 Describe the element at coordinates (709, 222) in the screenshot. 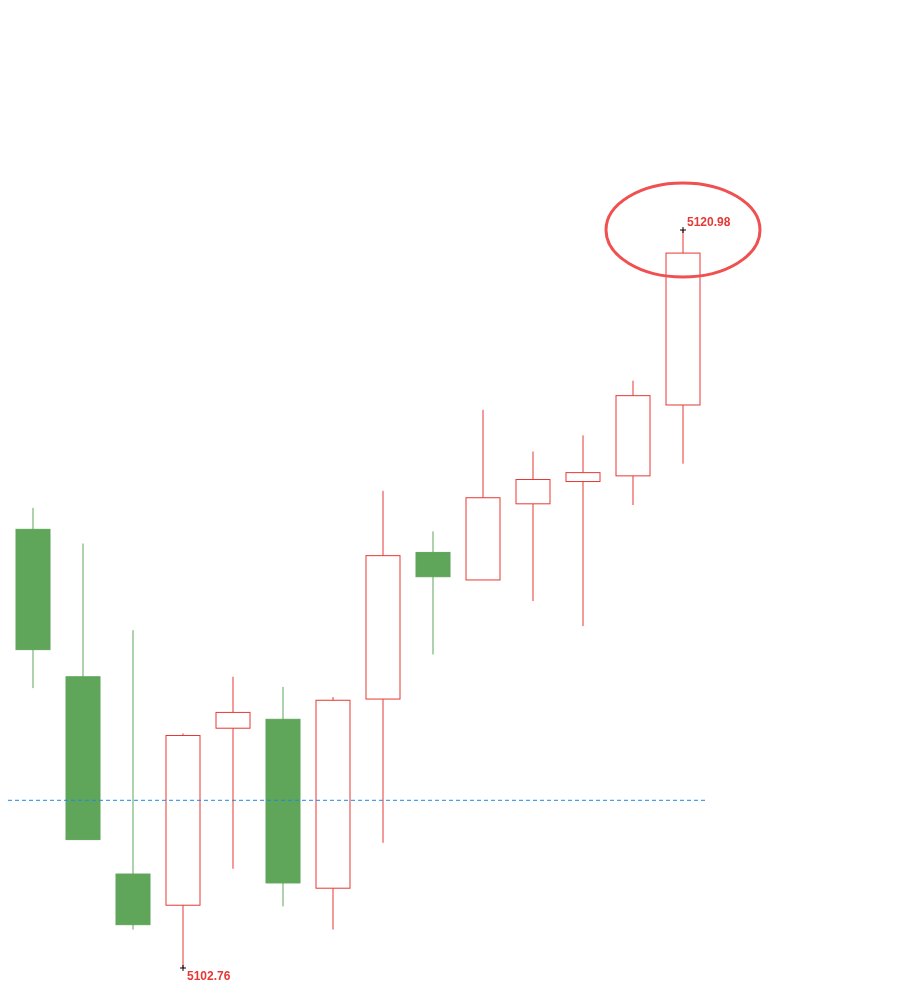

I see `text: 5120.98` at that location.